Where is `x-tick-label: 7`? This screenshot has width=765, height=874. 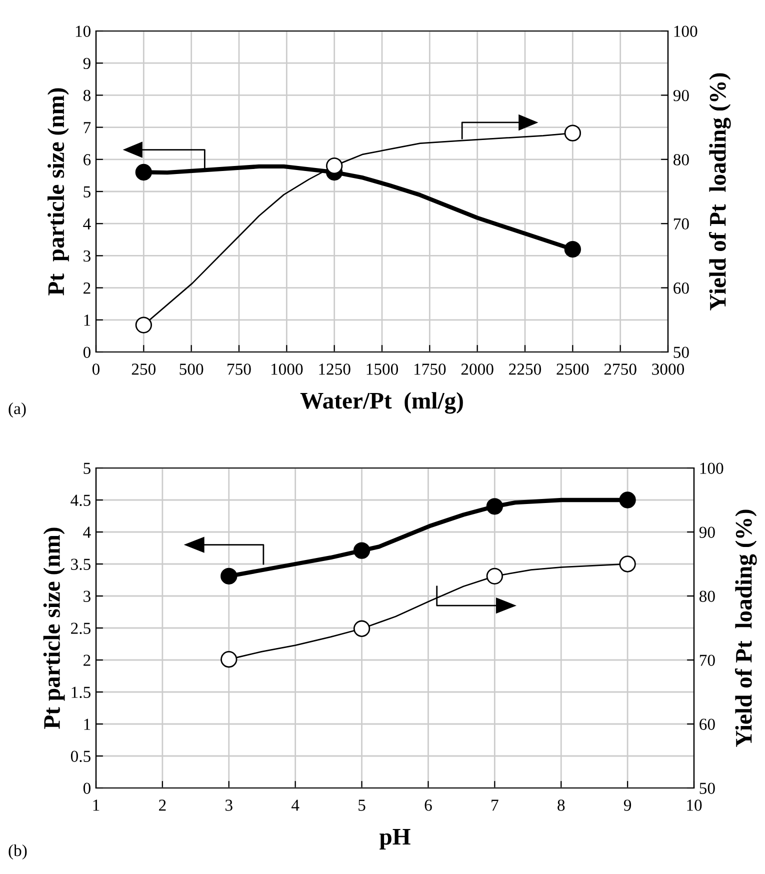
x-tick-label: 7 is located at coordinates (495, 805).